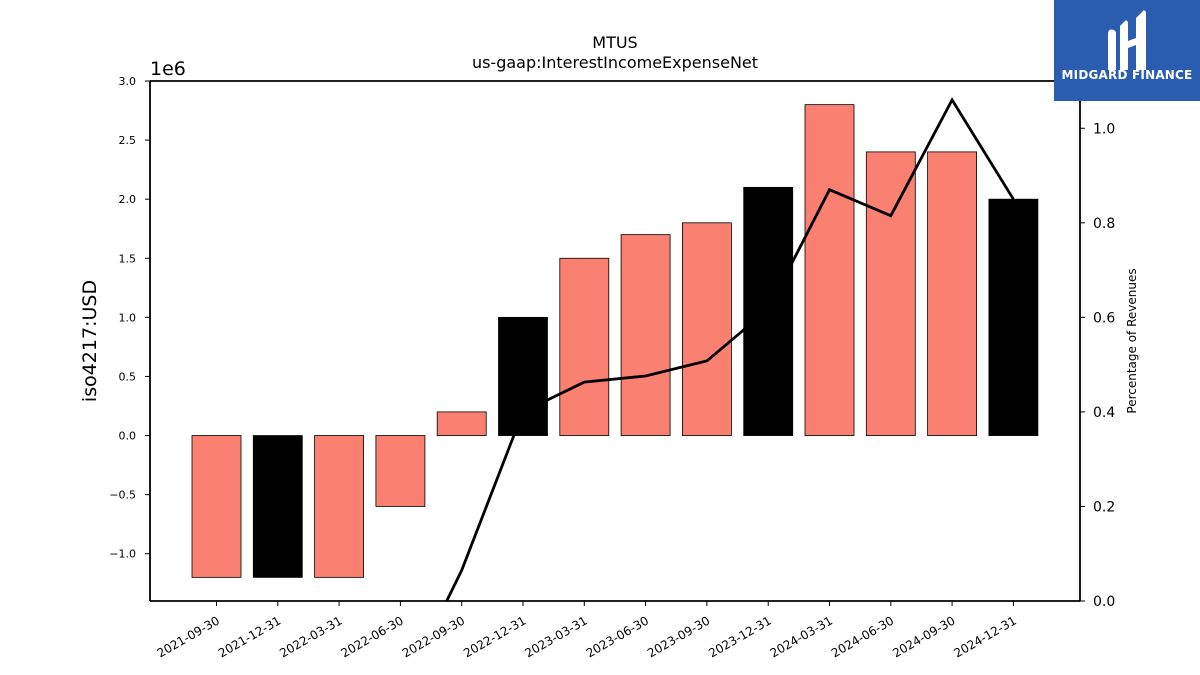 Image resolution: width=1200 pixels, height=675 pixels. I want to click on y2-tick-label: 0.0, so click(1104, 602).